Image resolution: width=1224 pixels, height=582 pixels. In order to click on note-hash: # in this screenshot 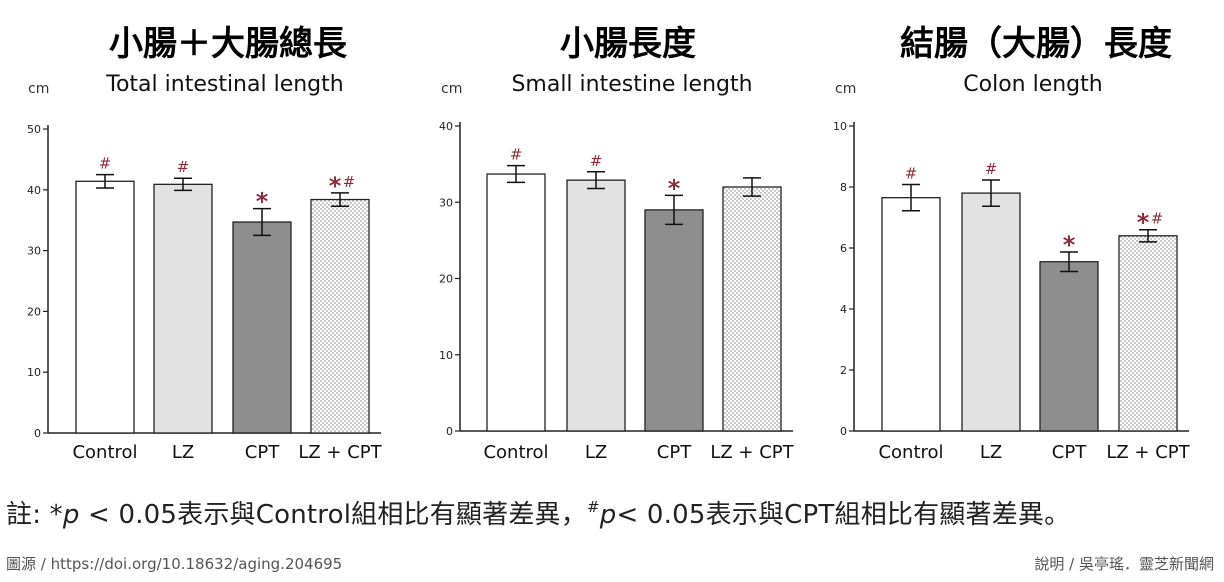, I will do `click(593, 507)`.